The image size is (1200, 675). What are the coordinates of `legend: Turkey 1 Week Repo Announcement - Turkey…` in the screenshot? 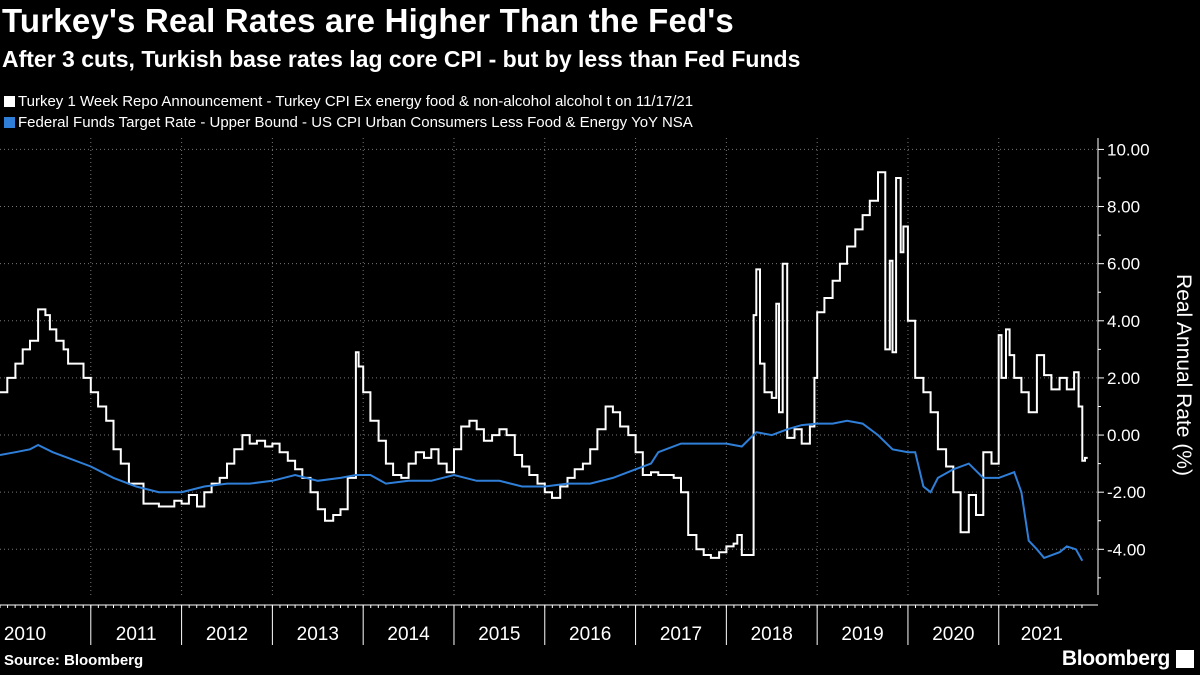 It's located at (348, 112).